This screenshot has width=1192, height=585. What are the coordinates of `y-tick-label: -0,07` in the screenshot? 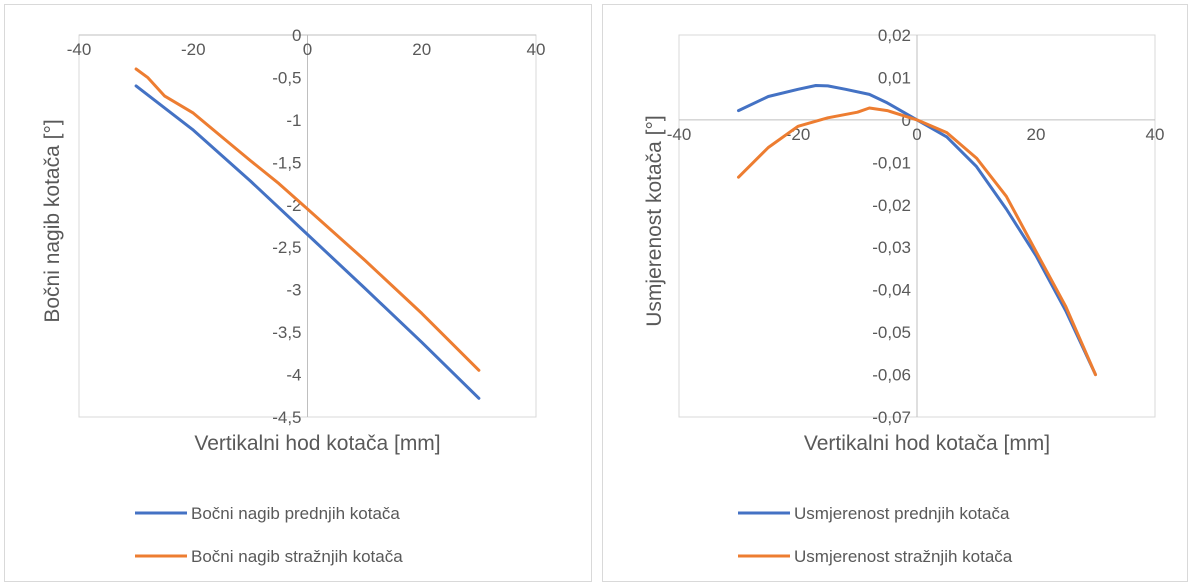 It's located at (891, 417).